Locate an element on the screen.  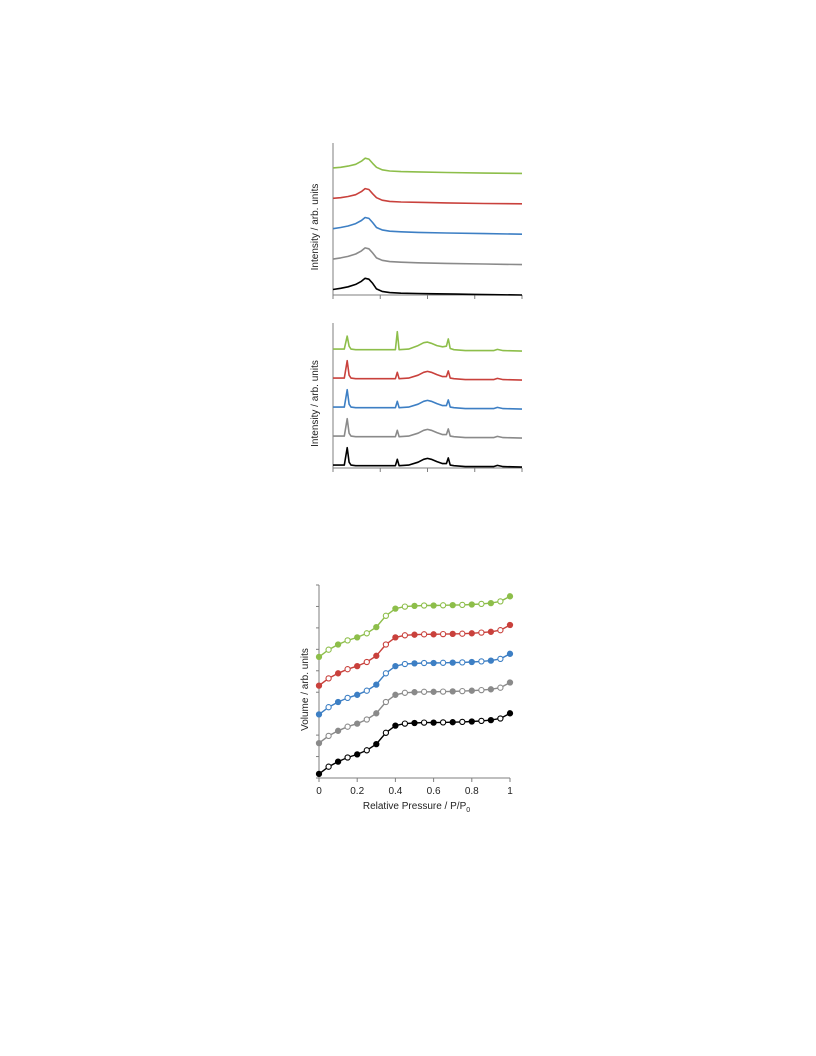
chart-middle-intensity: Intensity / arb. units is located at coordinates (416, 397).